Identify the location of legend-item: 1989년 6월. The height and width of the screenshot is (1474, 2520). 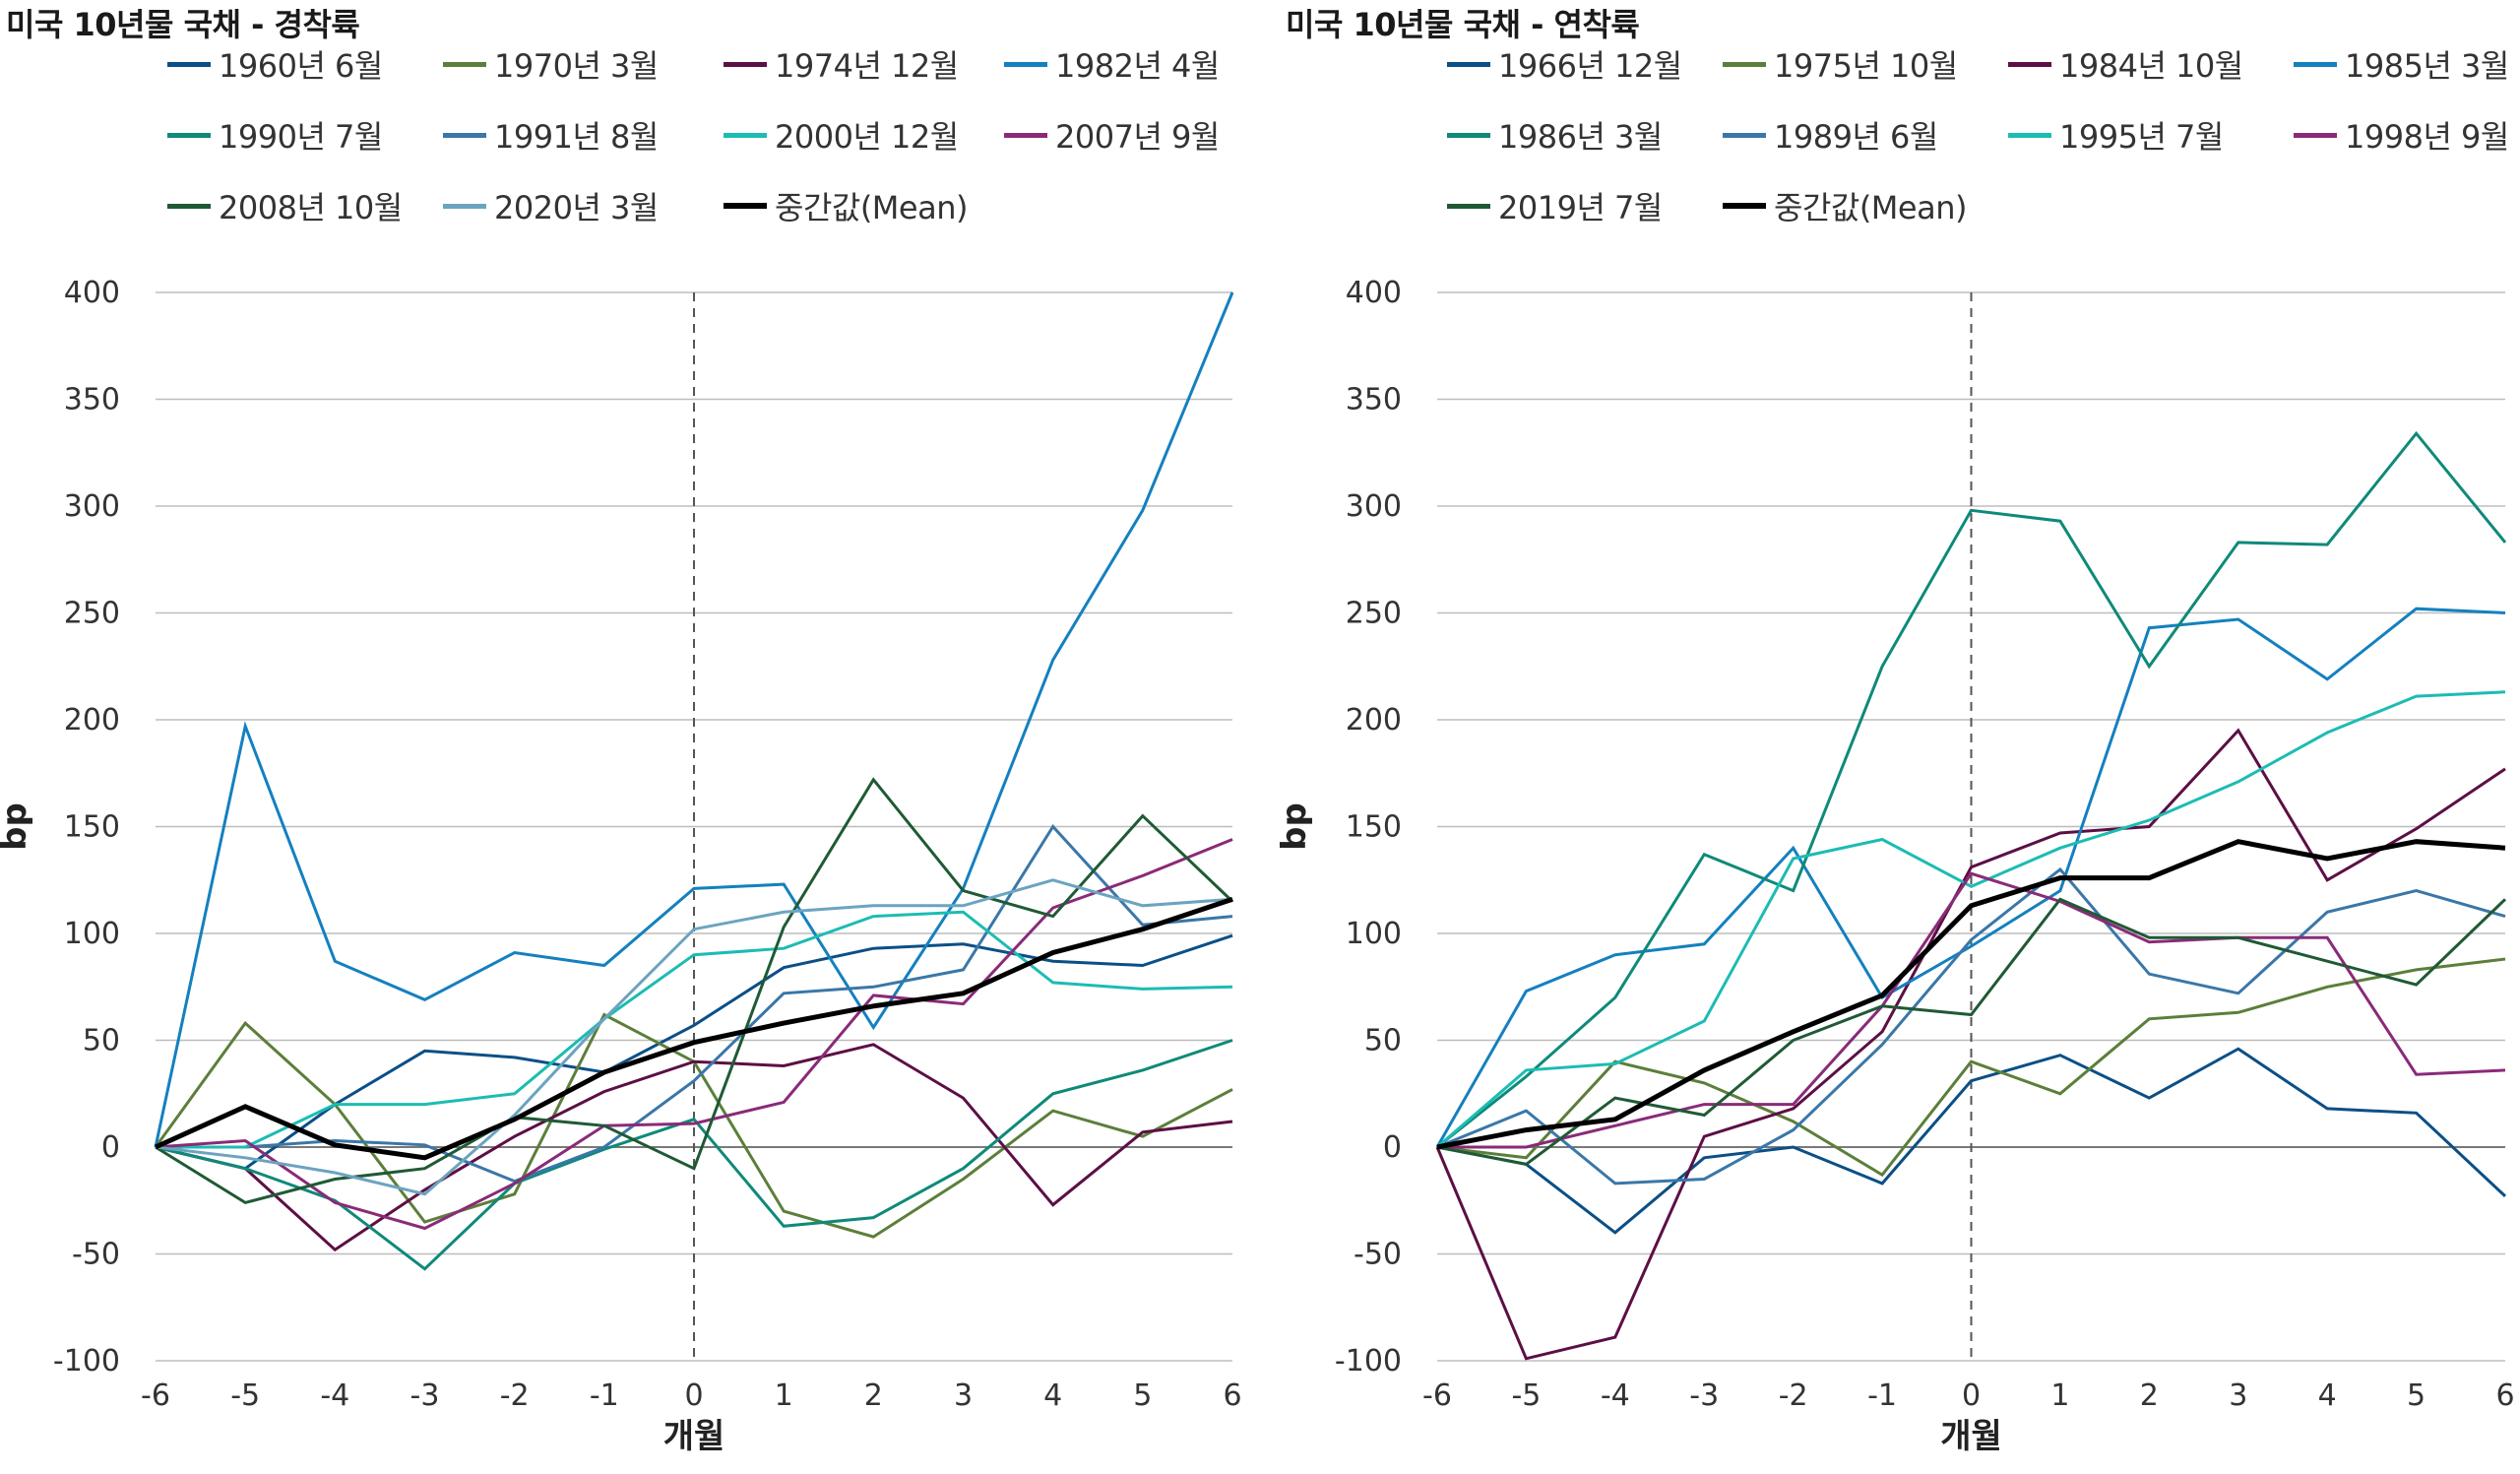
(1830, 135).